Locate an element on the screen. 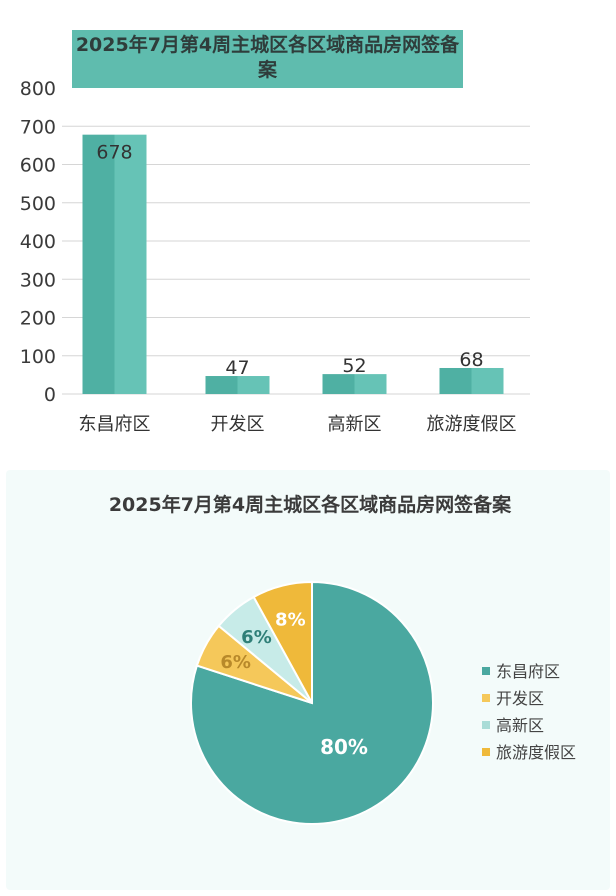  pie-chart-title: 2025年7月第4周主城区各区域商品房网签备案 is located at coordinates (310, 505).